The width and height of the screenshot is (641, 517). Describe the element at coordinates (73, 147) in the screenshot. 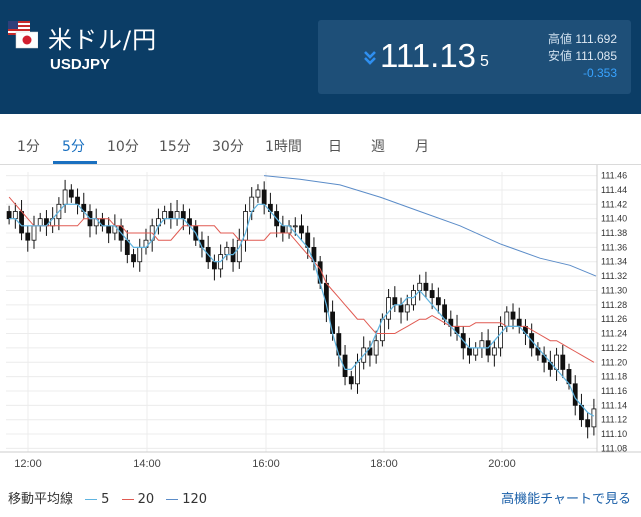

I see `tab-5min: 5分` at that location.